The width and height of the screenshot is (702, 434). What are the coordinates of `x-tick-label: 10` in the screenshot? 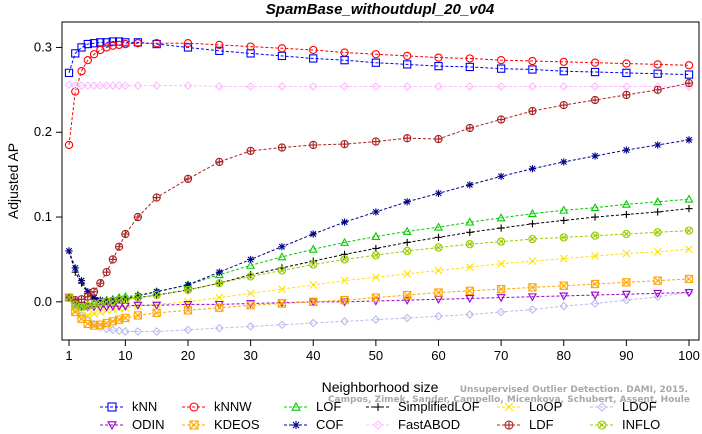 It's located at (125, 355).